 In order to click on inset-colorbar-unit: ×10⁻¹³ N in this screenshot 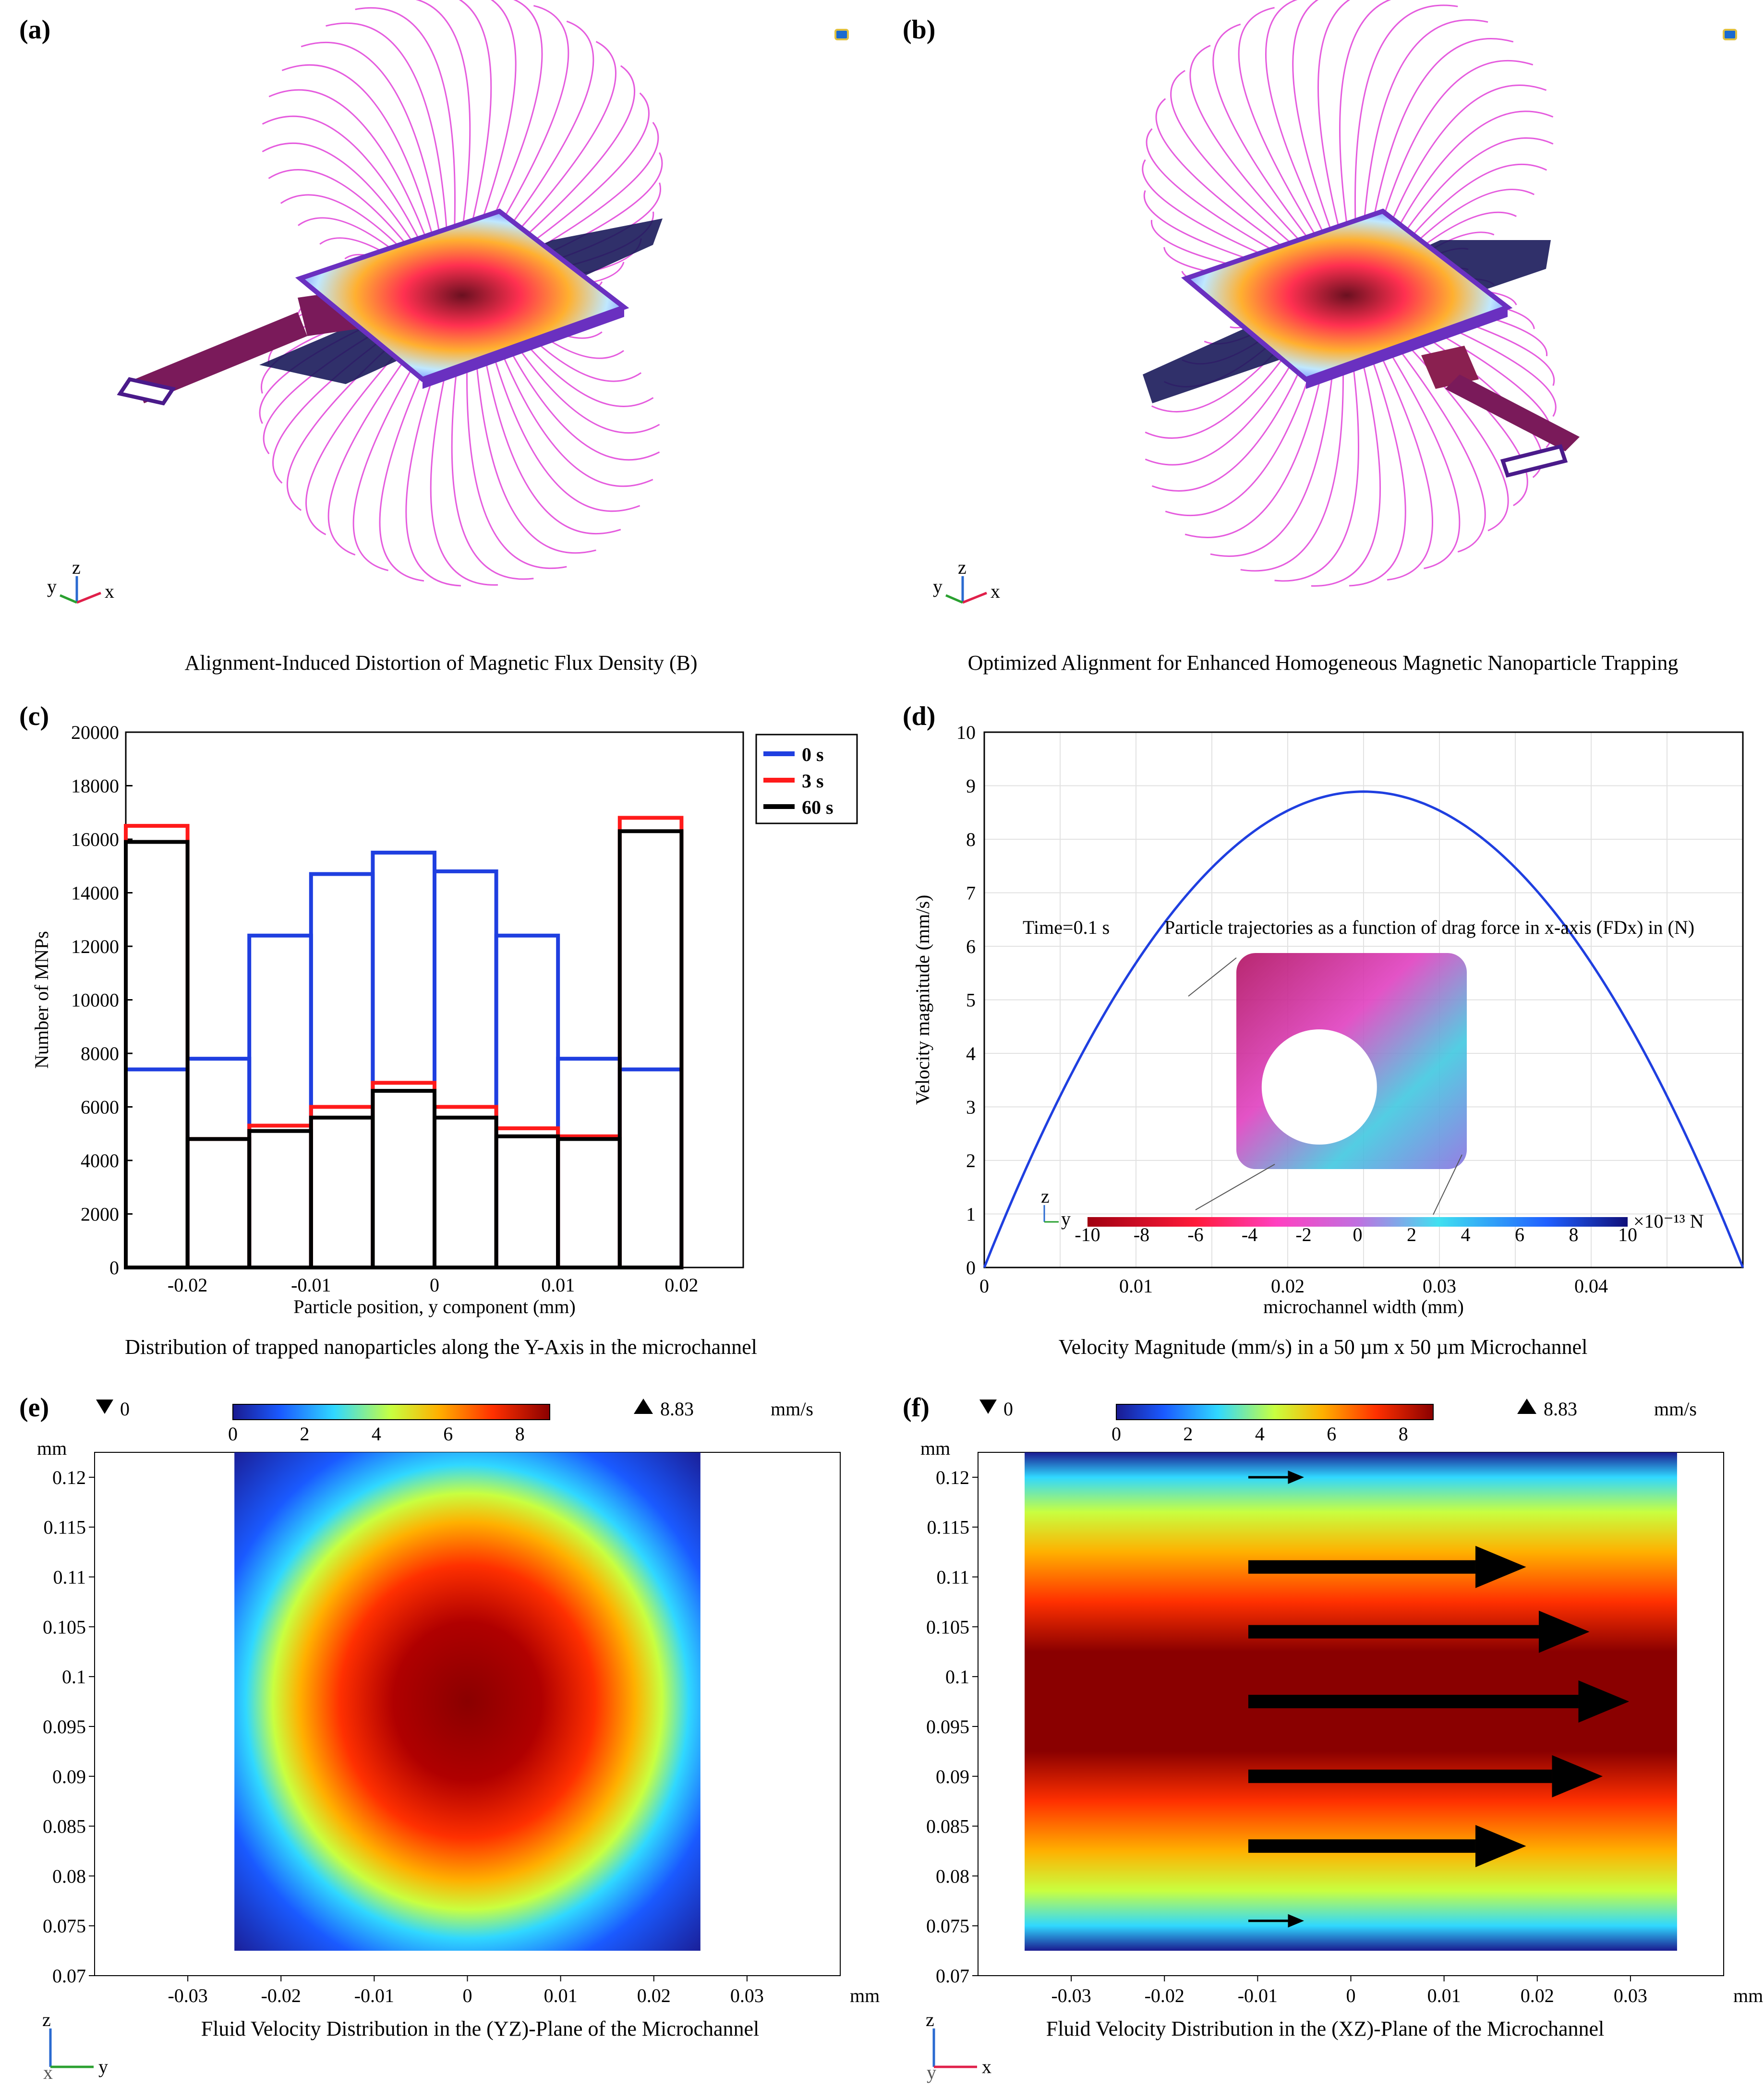, I will do `click(1668, 1221)`.